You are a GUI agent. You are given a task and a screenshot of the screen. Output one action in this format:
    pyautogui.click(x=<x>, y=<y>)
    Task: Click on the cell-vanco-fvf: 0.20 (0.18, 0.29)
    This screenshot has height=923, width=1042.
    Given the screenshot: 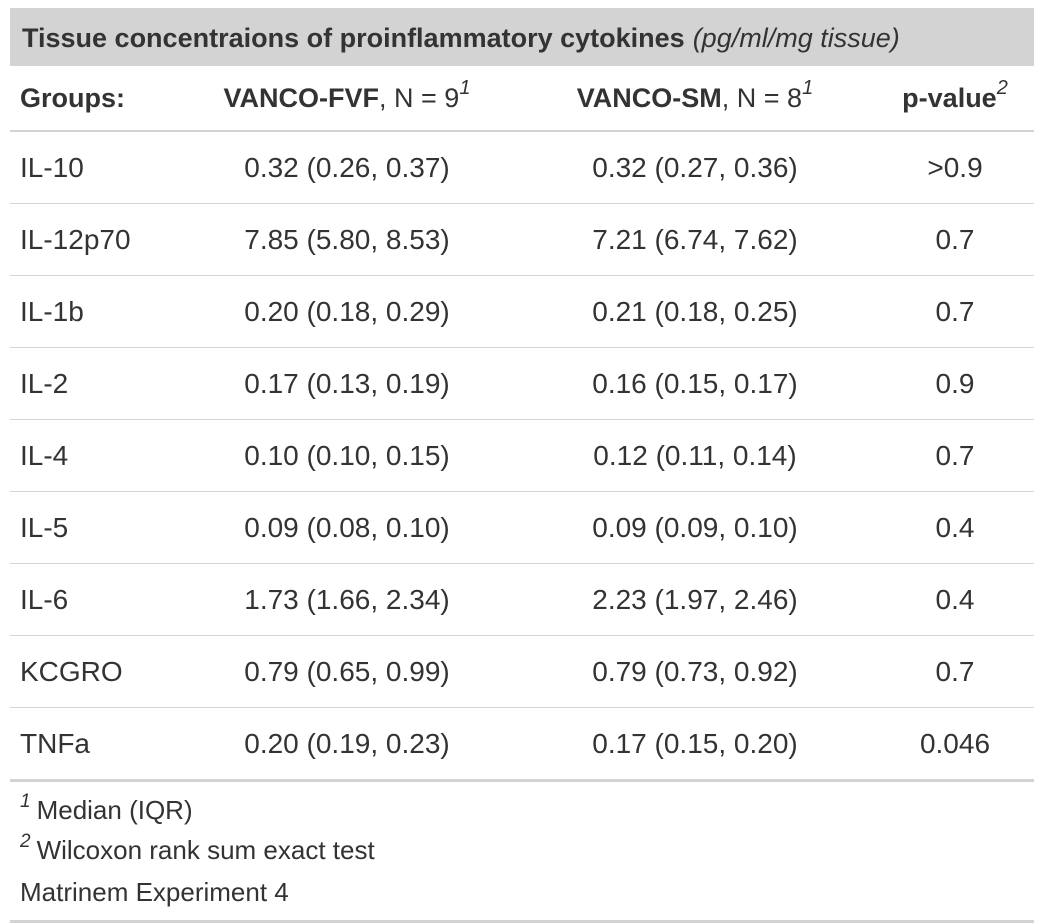 What is the action you would take?
    pyautogui.click(x=347, y=311)
    